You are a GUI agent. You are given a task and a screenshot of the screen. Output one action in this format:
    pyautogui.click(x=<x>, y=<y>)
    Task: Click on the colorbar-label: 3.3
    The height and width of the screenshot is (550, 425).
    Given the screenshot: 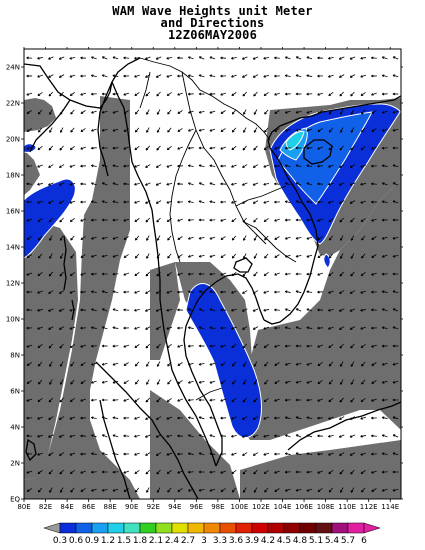 What is the action you would take?
    pyautogui.click(x=220, y=541)
    